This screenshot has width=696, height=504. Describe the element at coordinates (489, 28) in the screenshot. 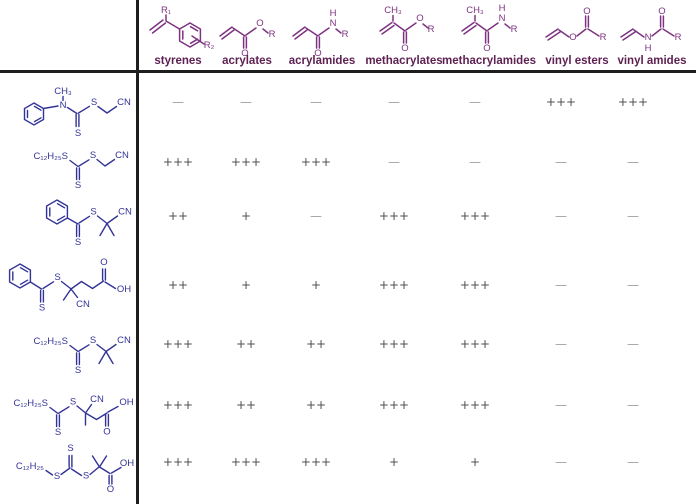

I see `methacrylamides-structure: CH₃ O N H R` at that location.